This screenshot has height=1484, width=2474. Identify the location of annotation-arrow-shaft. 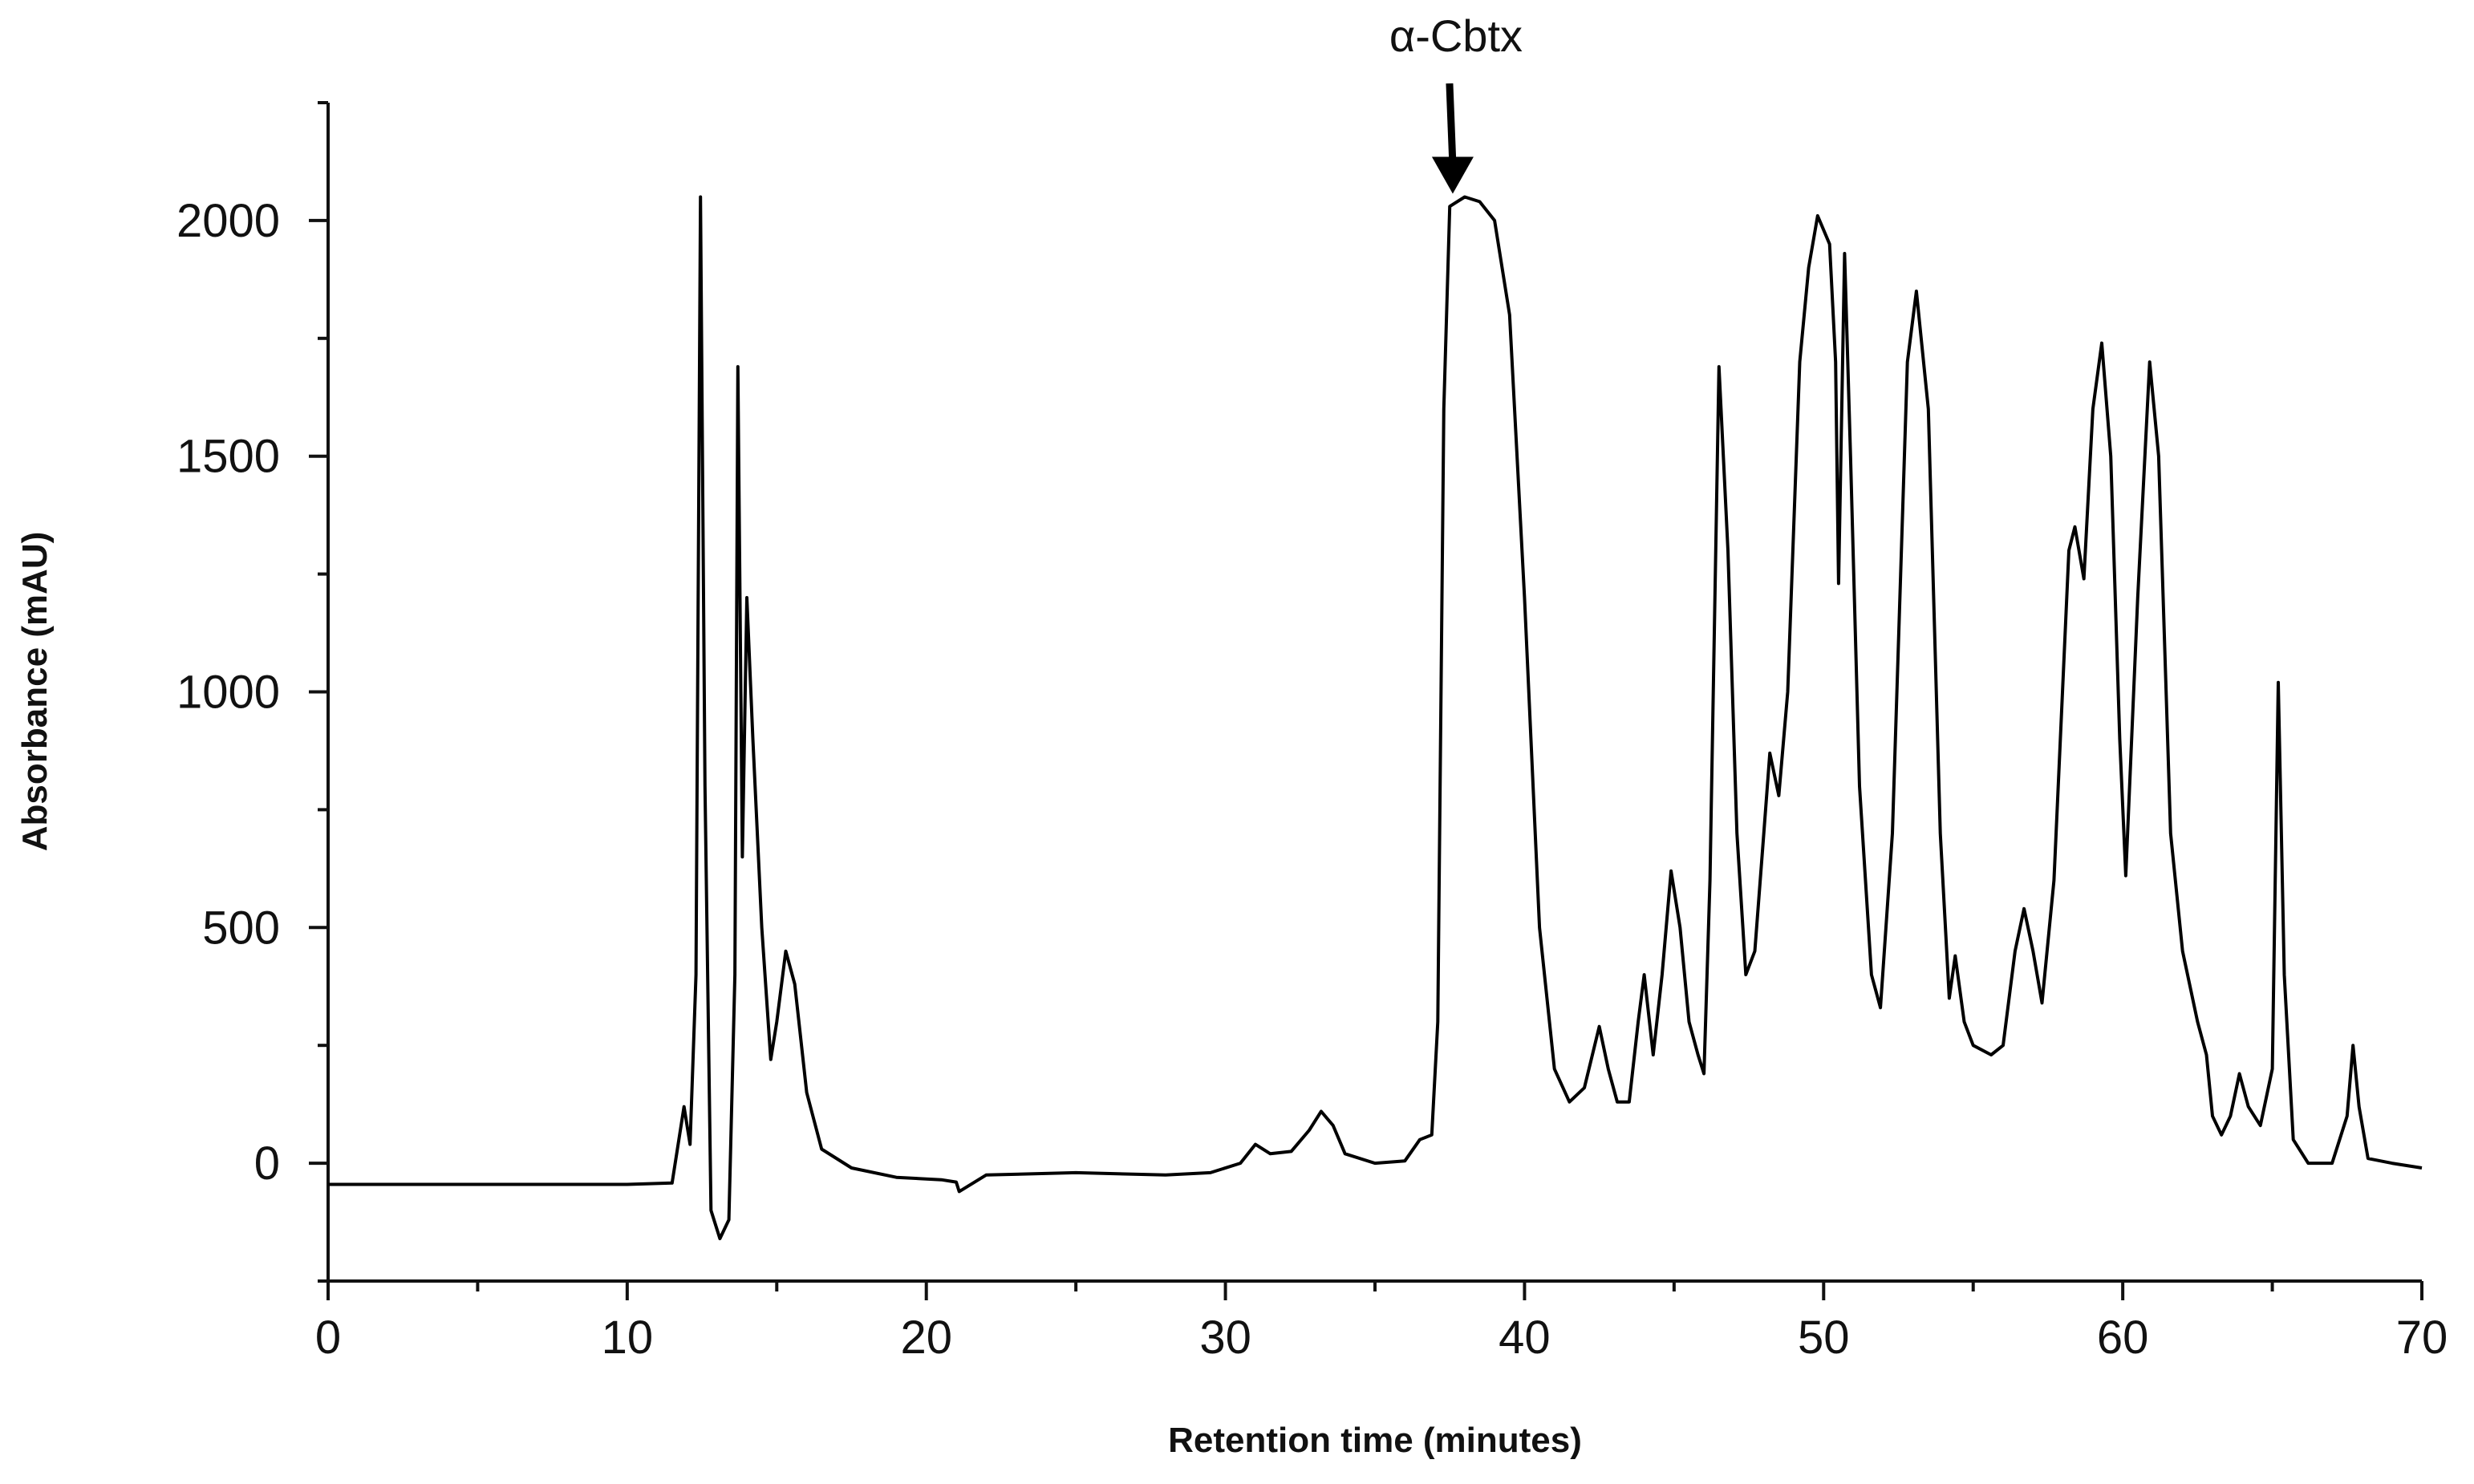
(1451, 124).